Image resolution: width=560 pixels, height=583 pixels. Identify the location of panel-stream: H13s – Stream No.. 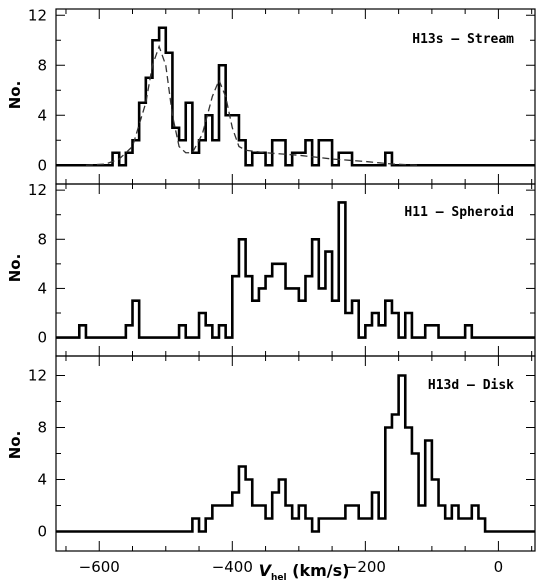
(260, 70).